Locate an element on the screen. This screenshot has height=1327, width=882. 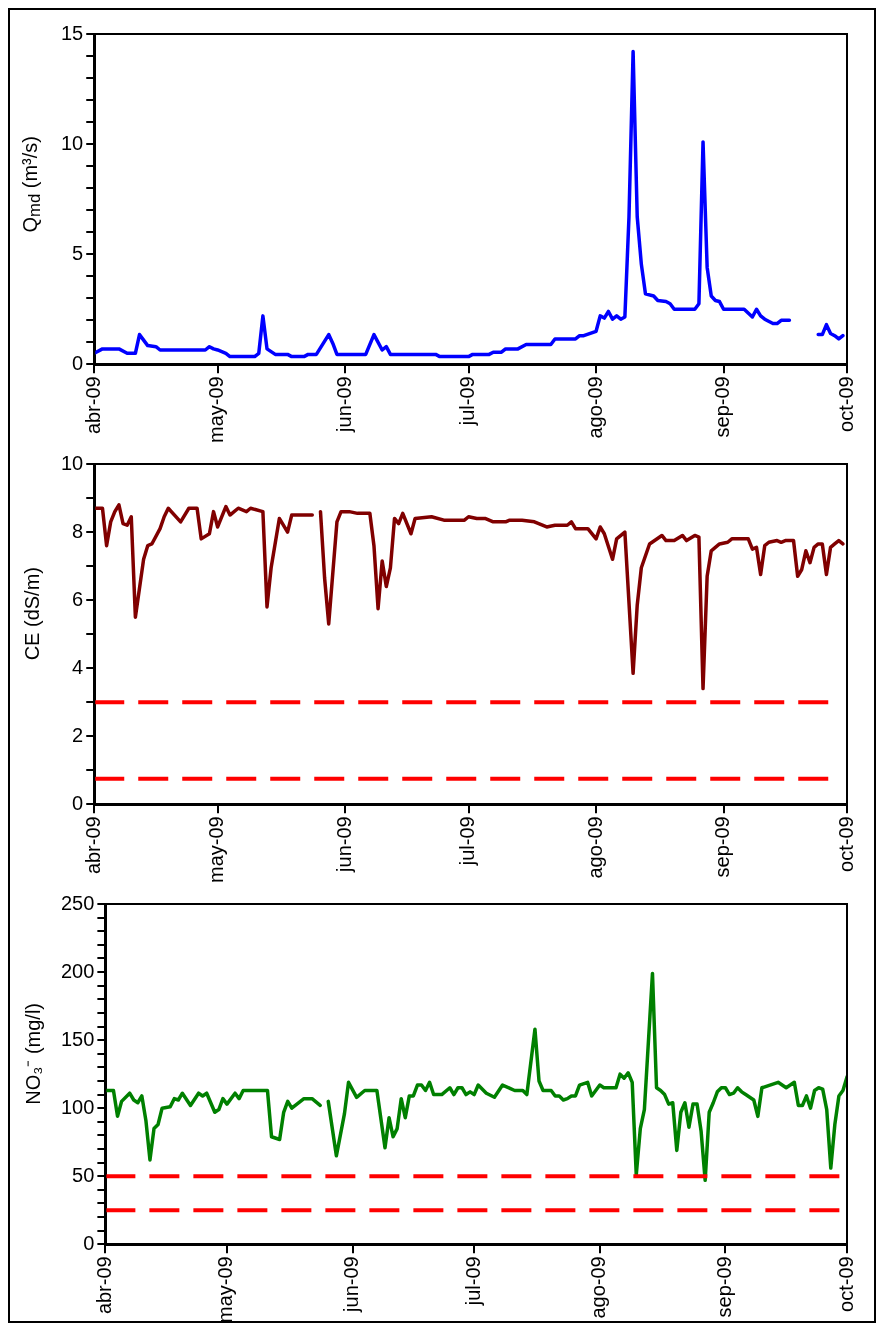
y-tick-label: 150 is located at coordinates (77, 1038).